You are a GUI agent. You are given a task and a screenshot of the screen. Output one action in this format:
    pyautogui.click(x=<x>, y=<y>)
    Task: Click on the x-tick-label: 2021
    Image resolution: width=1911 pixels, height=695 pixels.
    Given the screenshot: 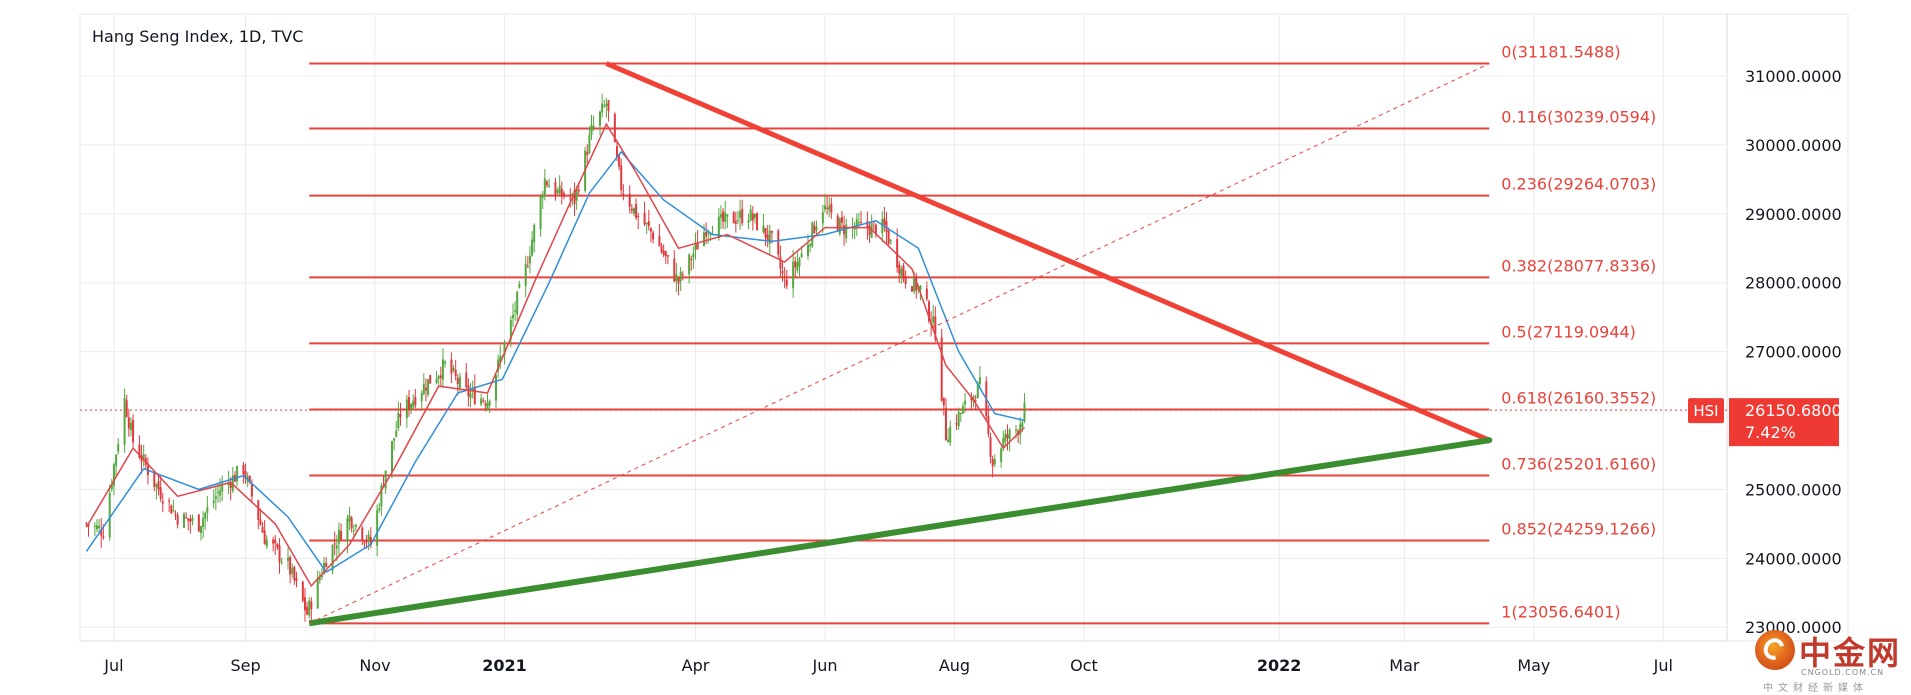 What is the action you would take?
    pyautogui.click(x=504, y=665)
    